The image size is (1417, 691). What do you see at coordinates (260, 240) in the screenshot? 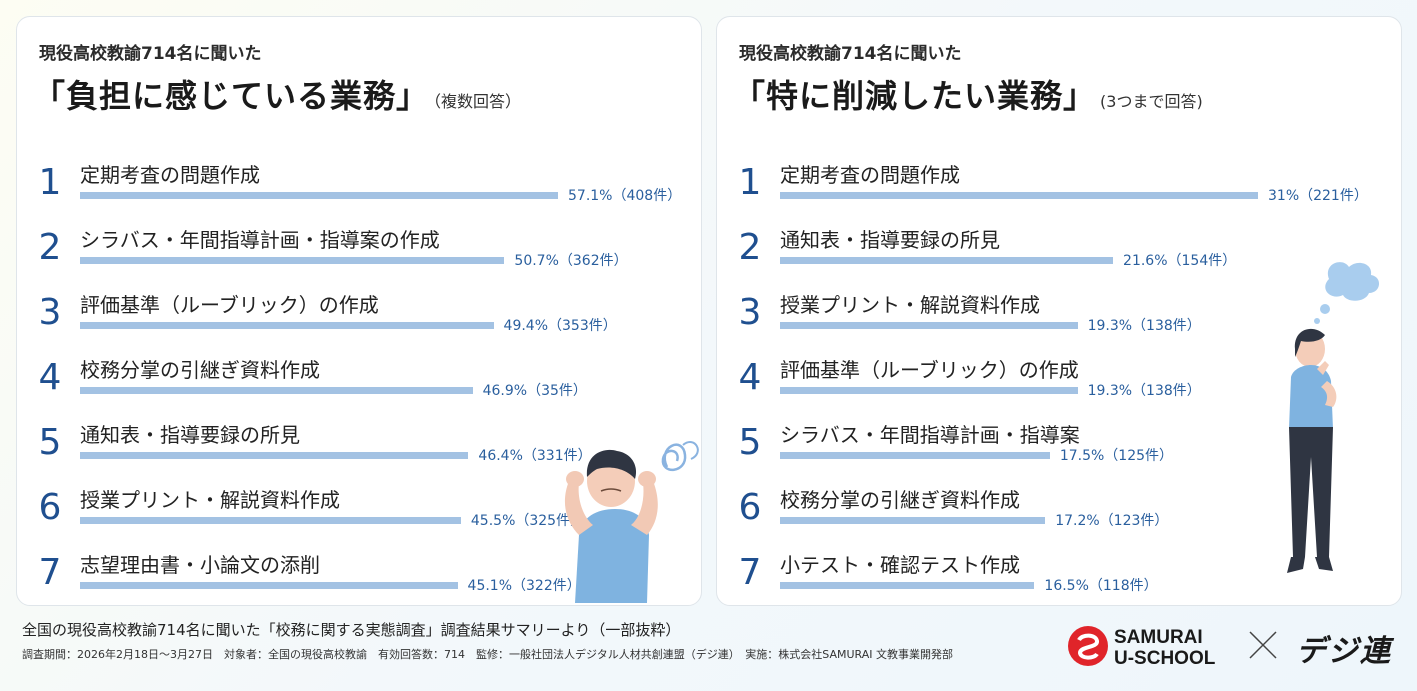
I see `bar-label: シラバス・年間指導計画・指導案の作成` at bounding box center [260, 240].